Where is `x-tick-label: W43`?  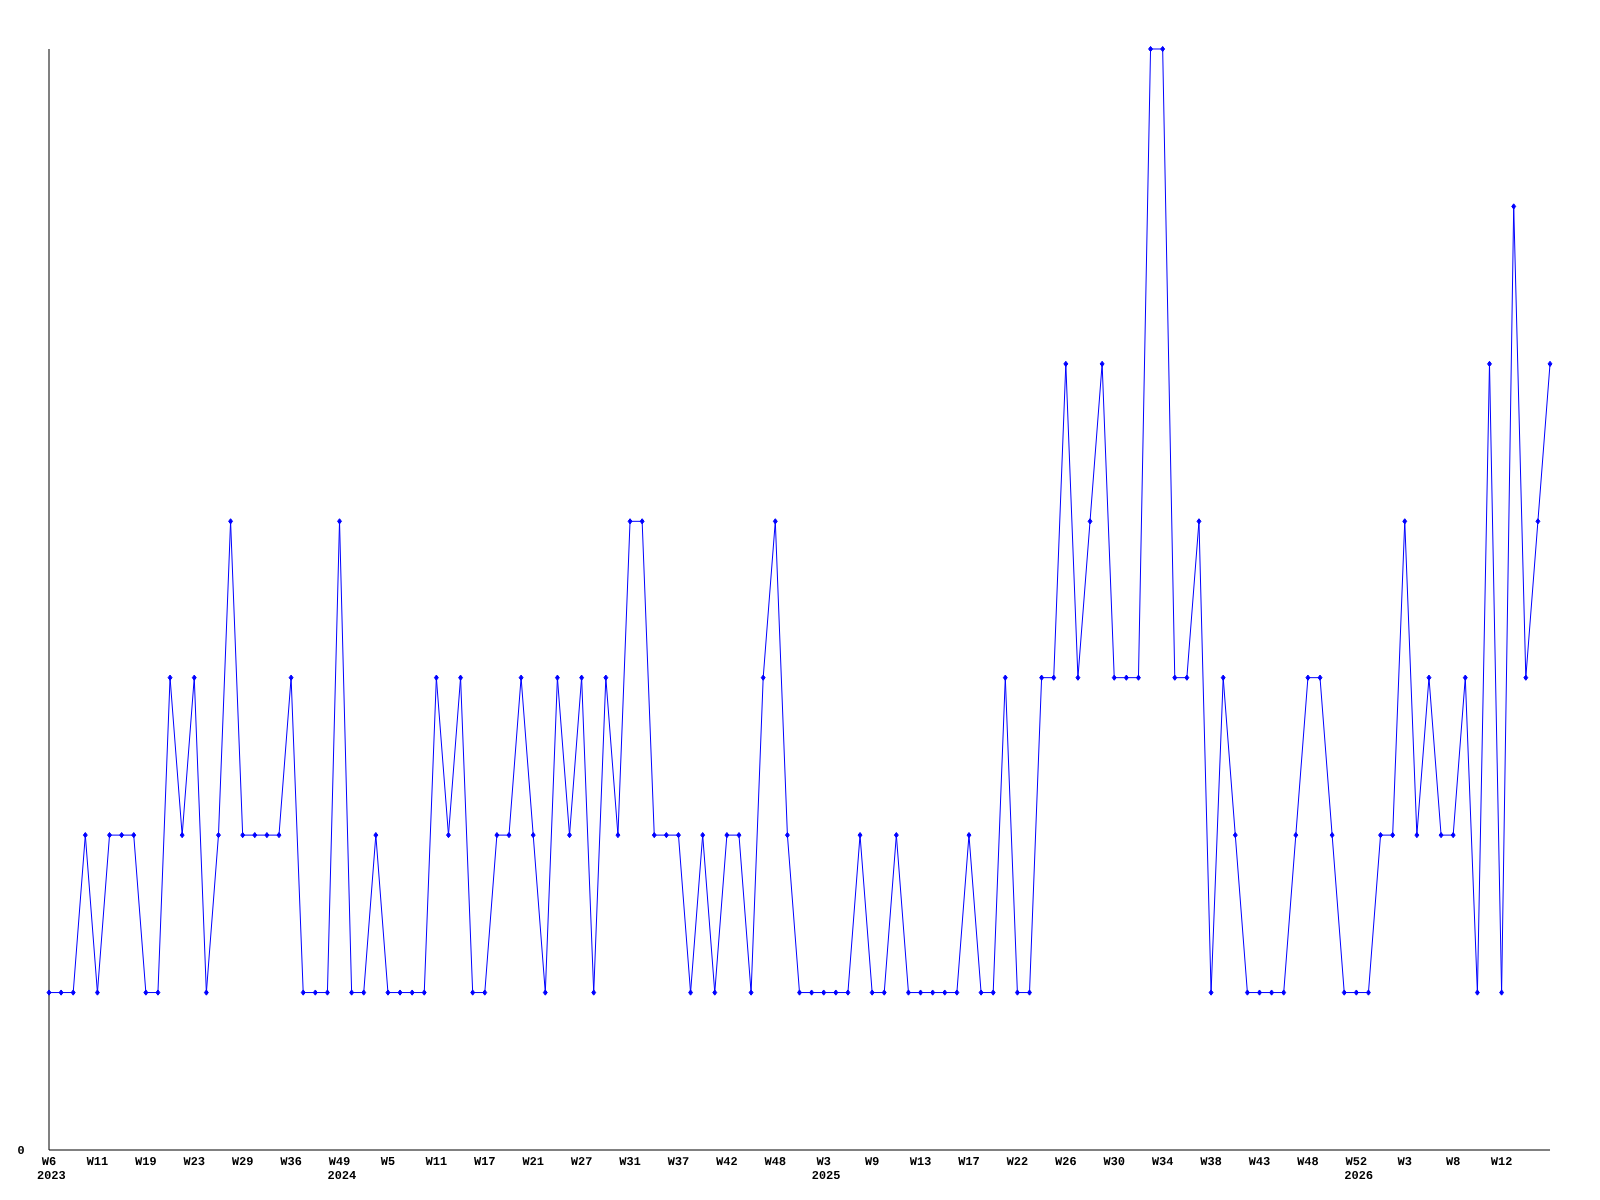
x-tick-label: W43 is located at coordinates (1259, 1161).